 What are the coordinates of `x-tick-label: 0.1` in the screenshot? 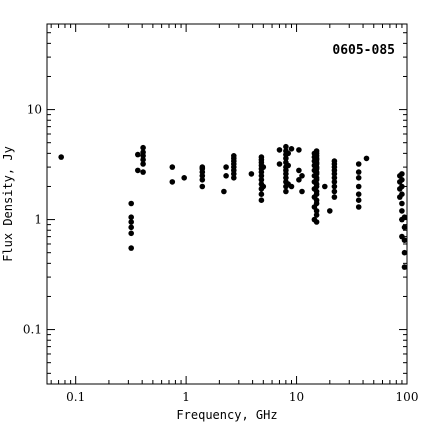 It's located at (75, 397).